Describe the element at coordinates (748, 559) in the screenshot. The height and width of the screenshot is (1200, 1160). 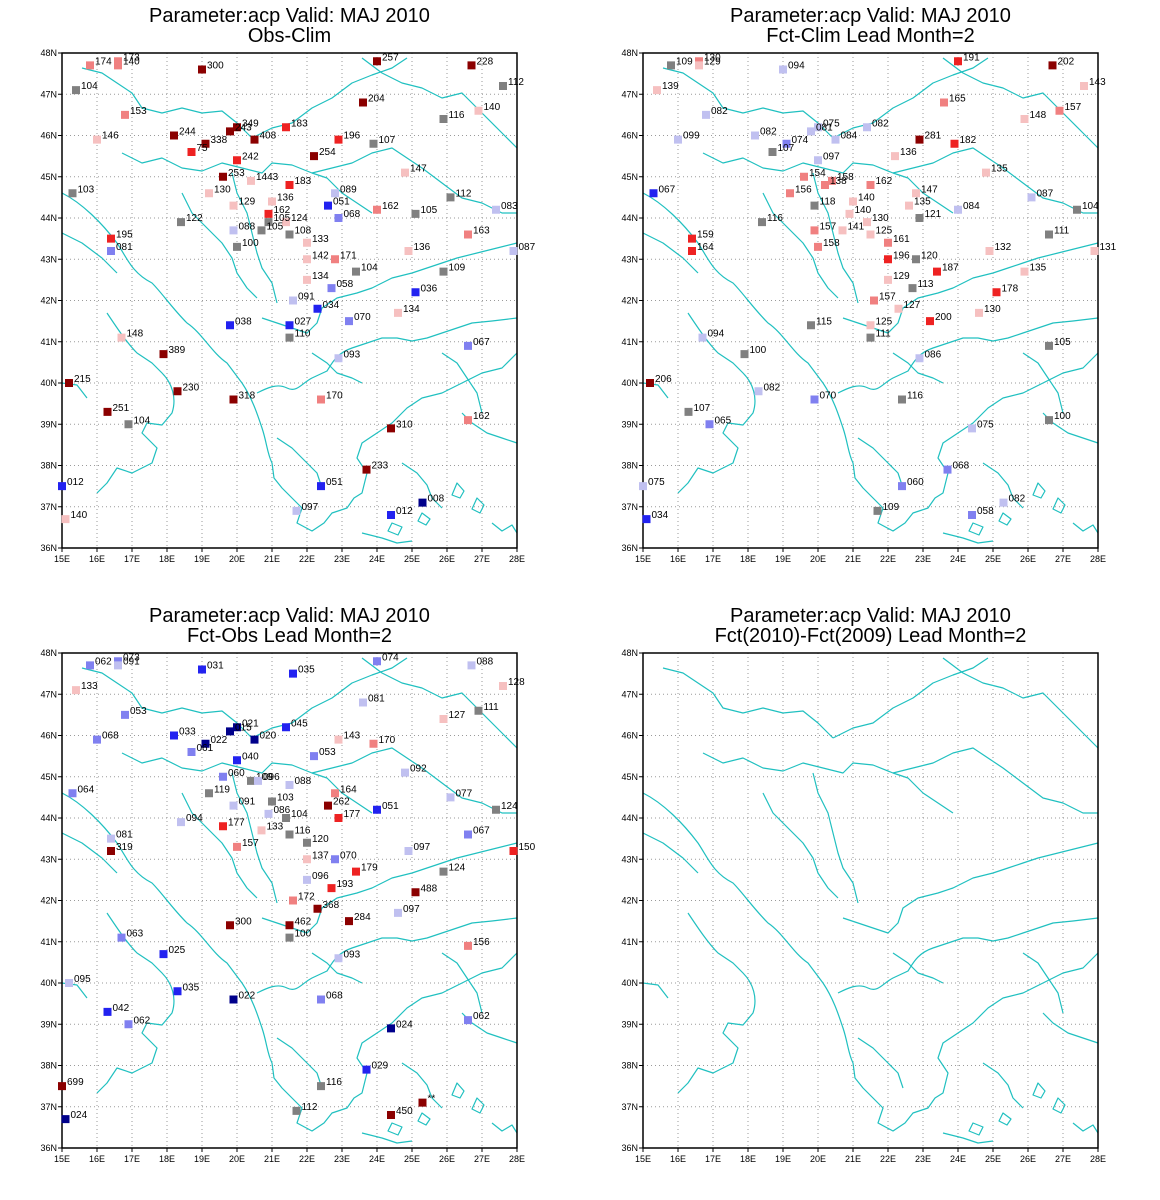
I see `lon-tick-label: 18E` at that location.